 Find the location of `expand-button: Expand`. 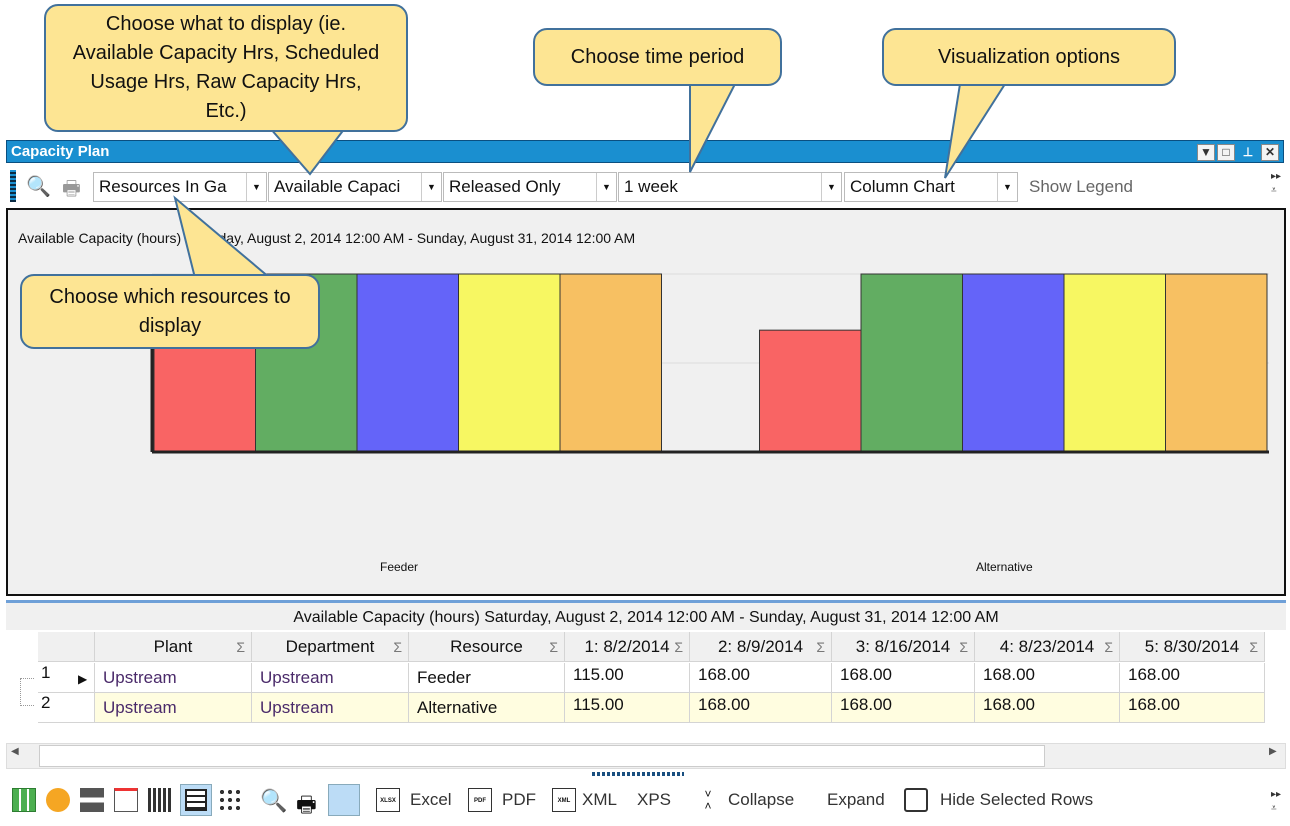

expand-button: Expand is located at coordinates (856, 799).